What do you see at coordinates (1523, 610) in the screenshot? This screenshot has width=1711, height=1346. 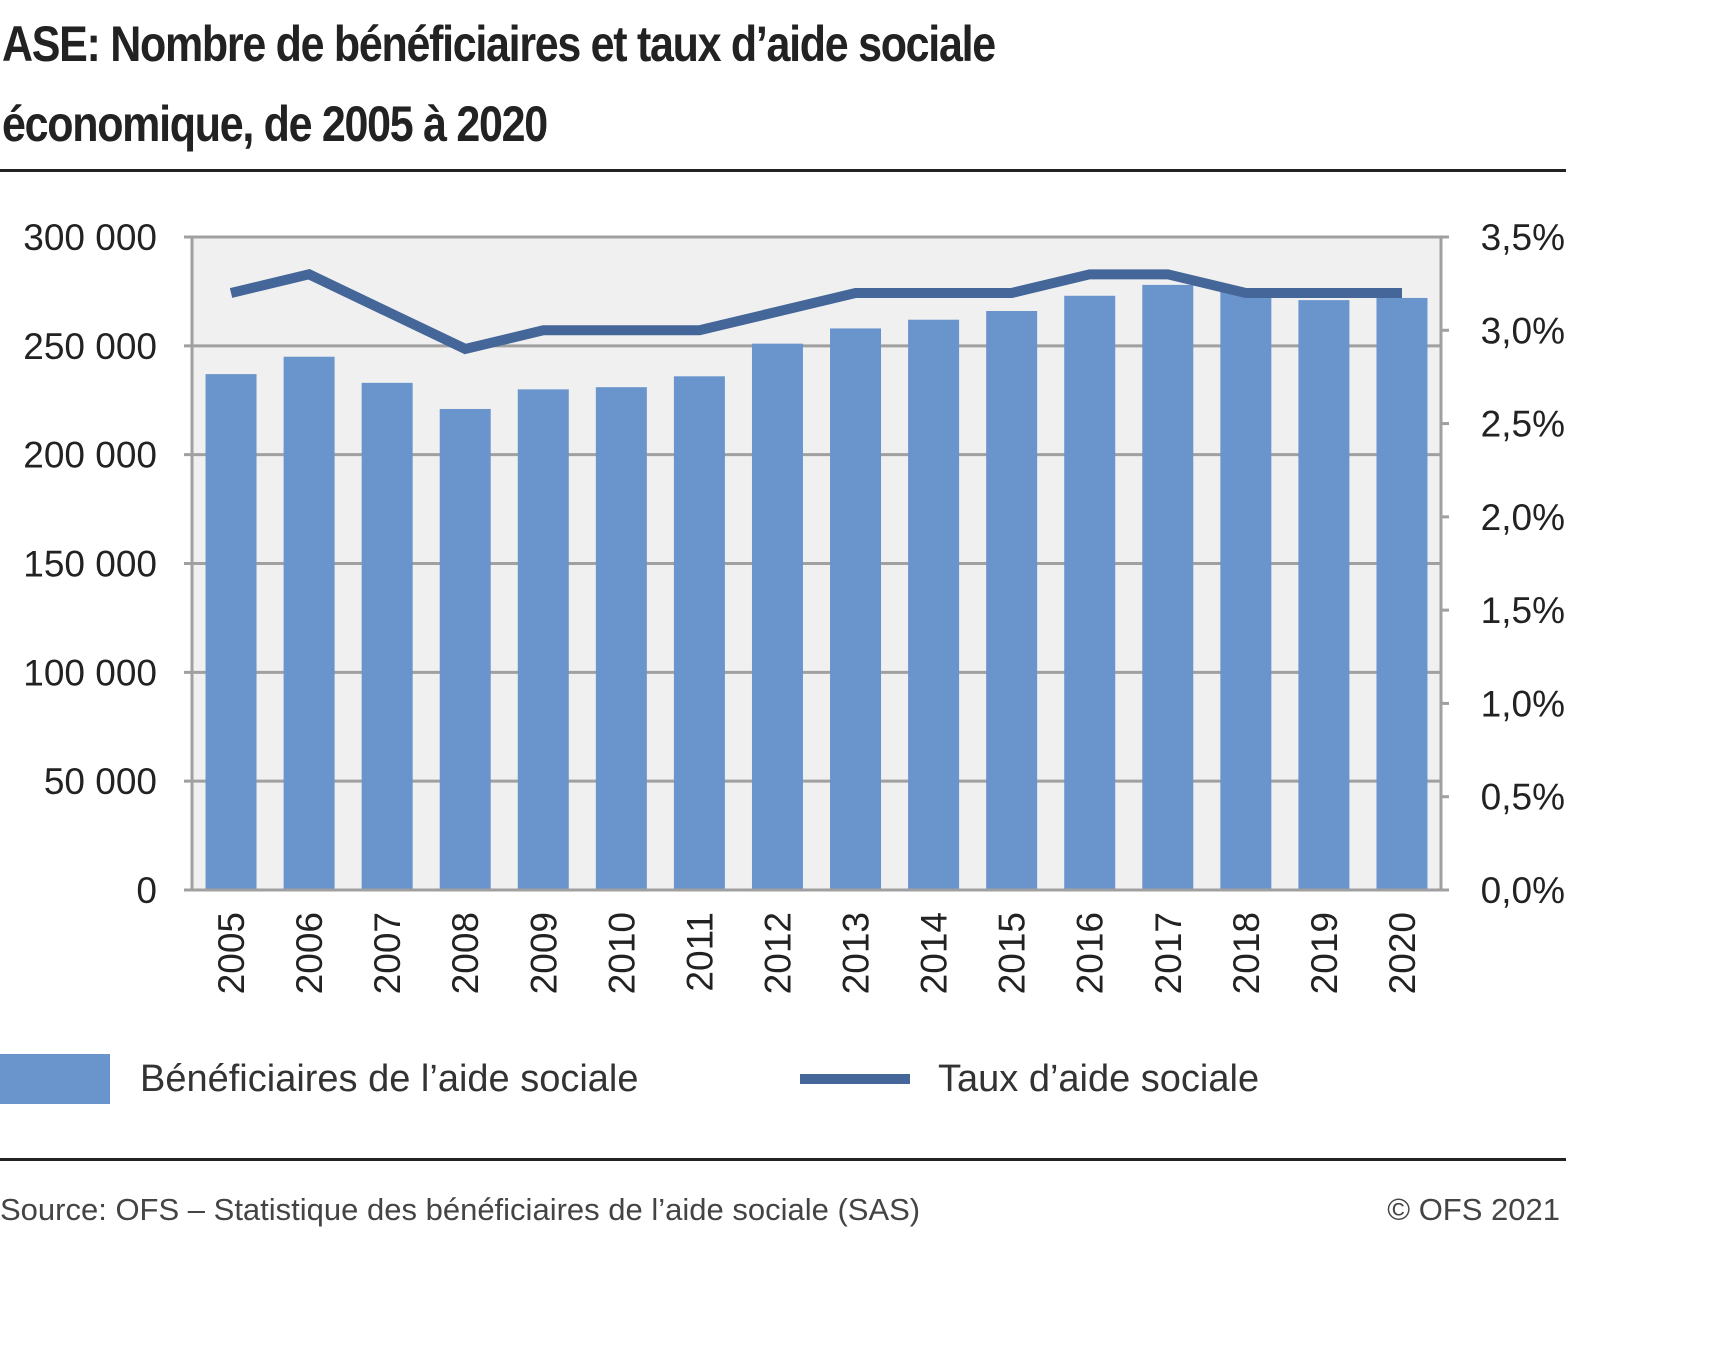 I see `y-right-tick-label: 1,5%` at bounding box center [1523, 610].